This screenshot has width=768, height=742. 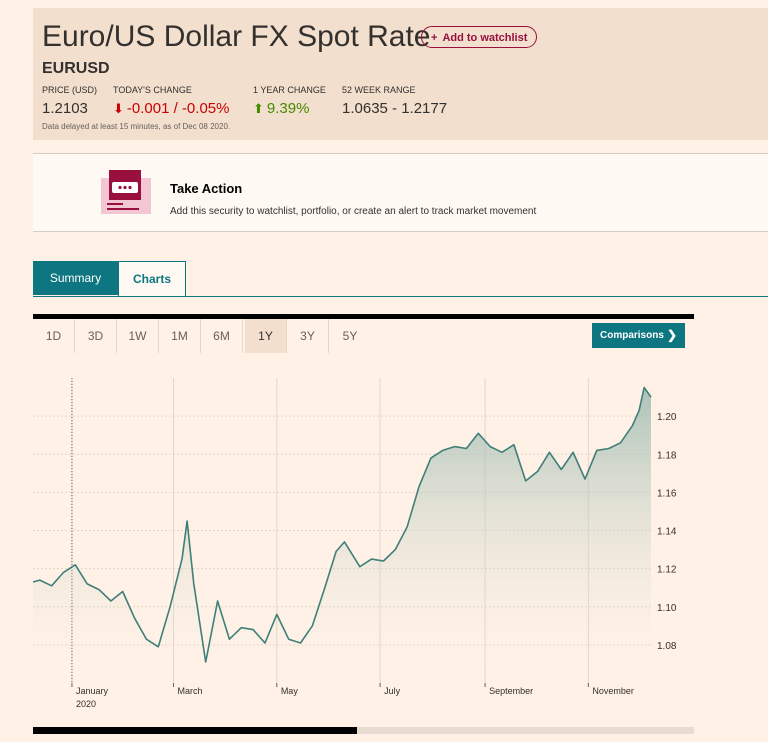 I want to click on y-tick-label: 1.18, so click(x=667, y=455).